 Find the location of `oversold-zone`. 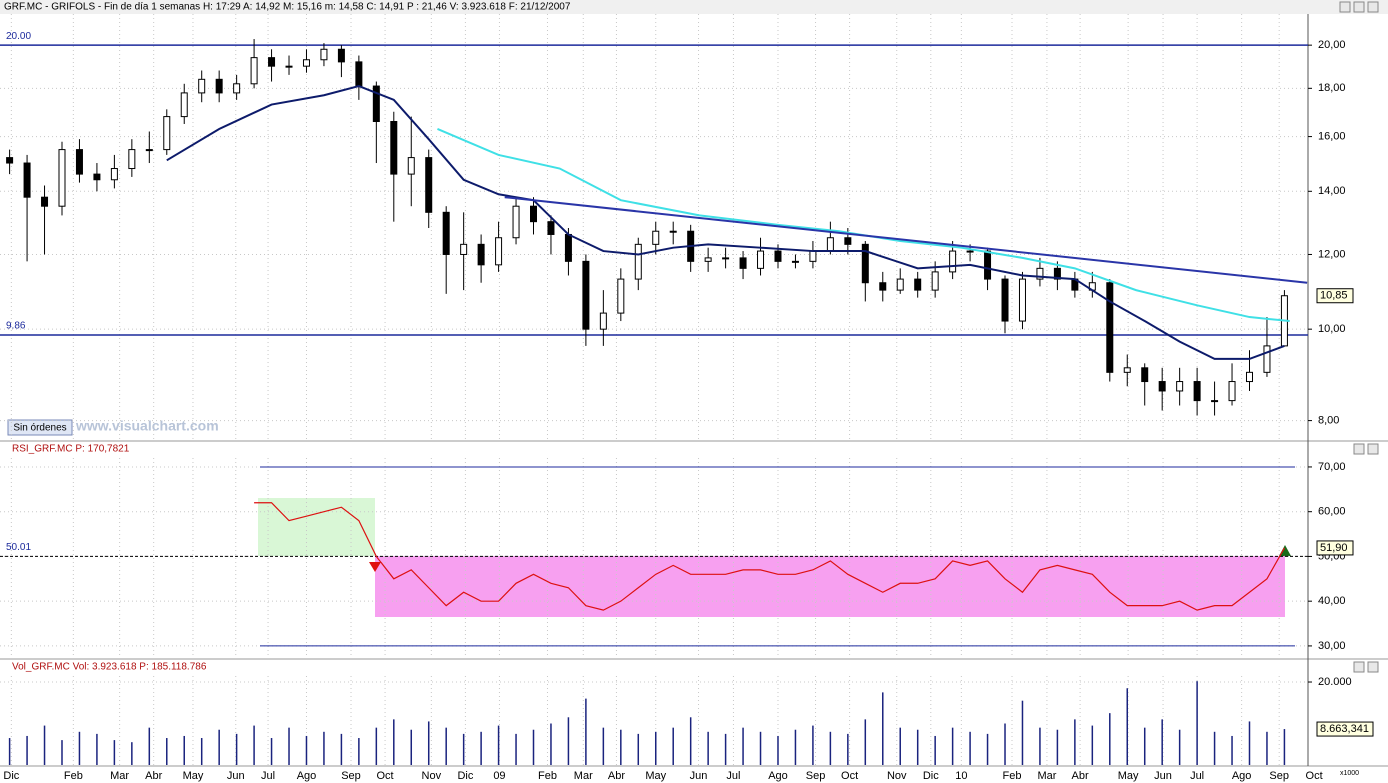

oversold-zone is located at coordinates (830, 586).